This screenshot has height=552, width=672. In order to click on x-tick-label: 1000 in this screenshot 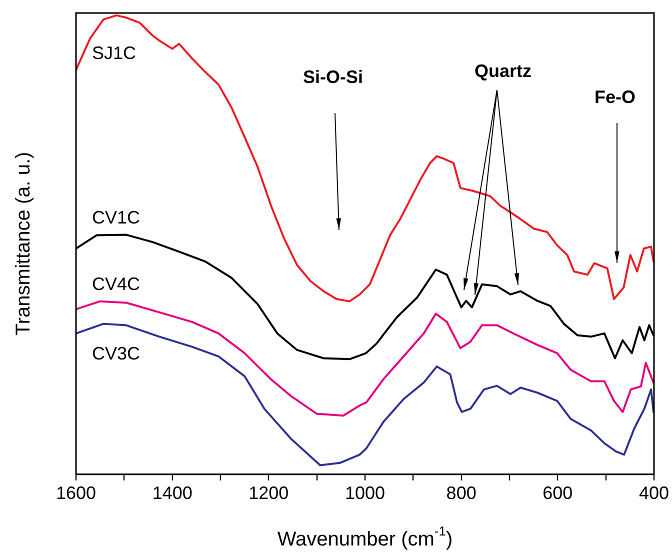, I will do `click(365, 493)`.